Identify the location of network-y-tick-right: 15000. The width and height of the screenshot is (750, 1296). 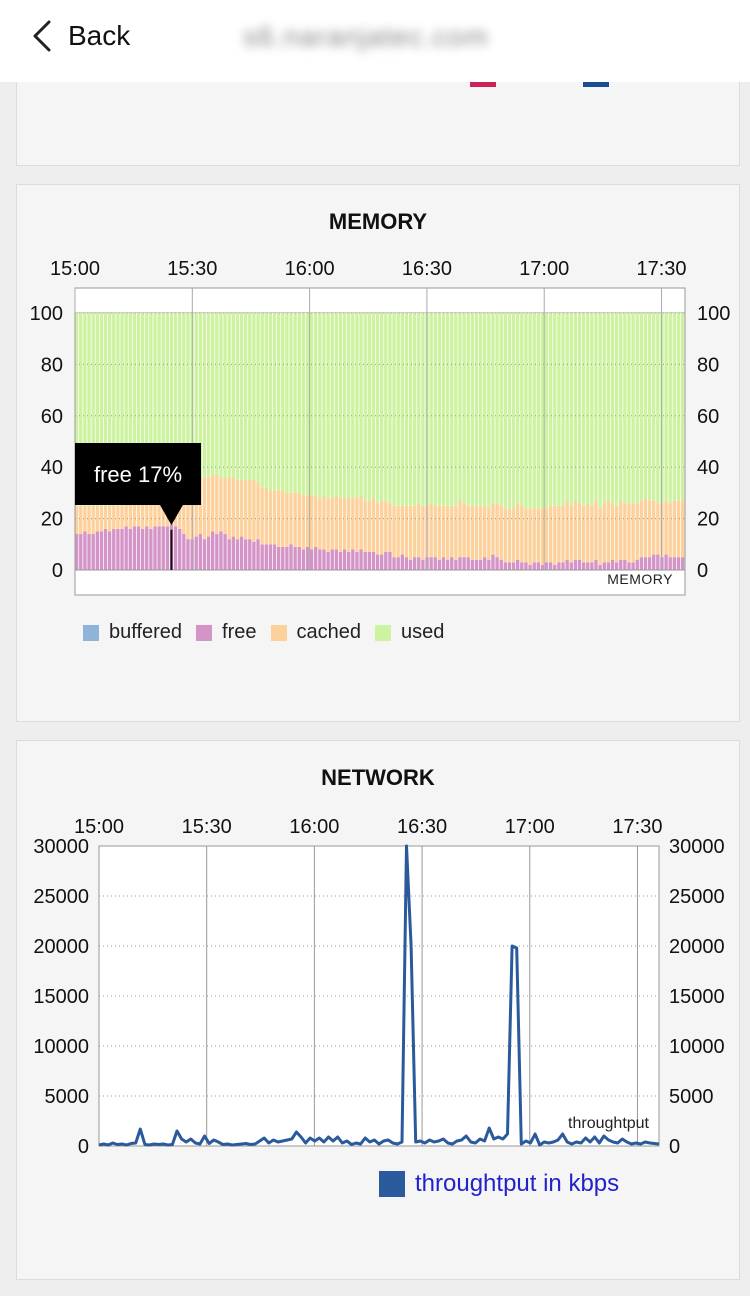
(697, 997).